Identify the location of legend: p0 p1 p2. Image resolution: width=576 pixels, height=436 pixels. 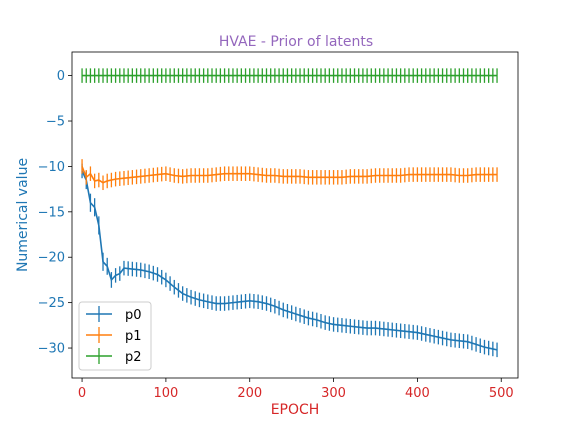
(115, 336).